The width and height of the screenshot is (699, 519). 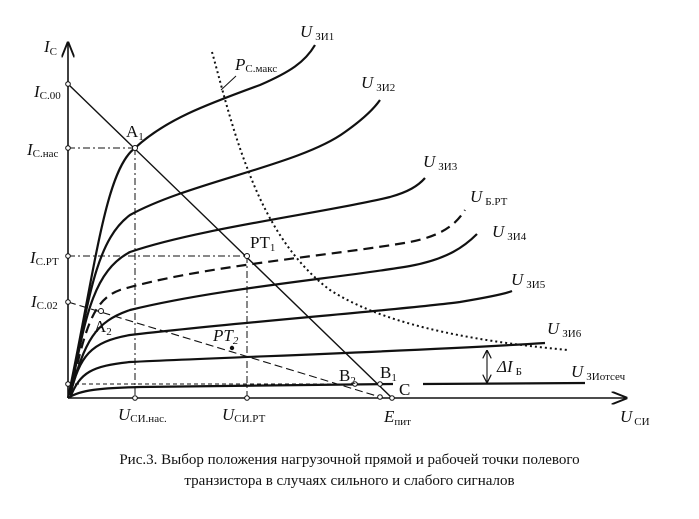 I want to click on label-a1: A1, so click(x=135, y=132).